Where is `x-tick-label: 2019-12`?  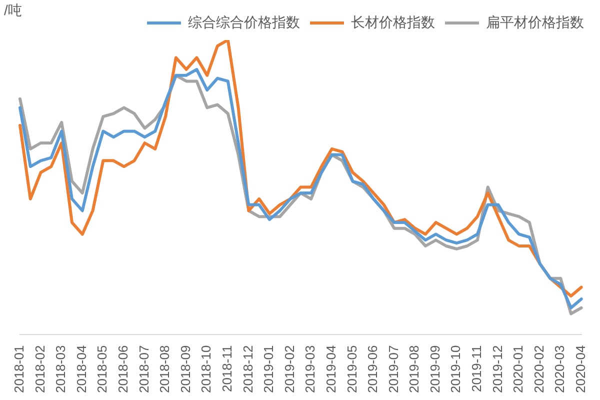
x-tick-label: 2019-12 is located at coordinates (497, 369).